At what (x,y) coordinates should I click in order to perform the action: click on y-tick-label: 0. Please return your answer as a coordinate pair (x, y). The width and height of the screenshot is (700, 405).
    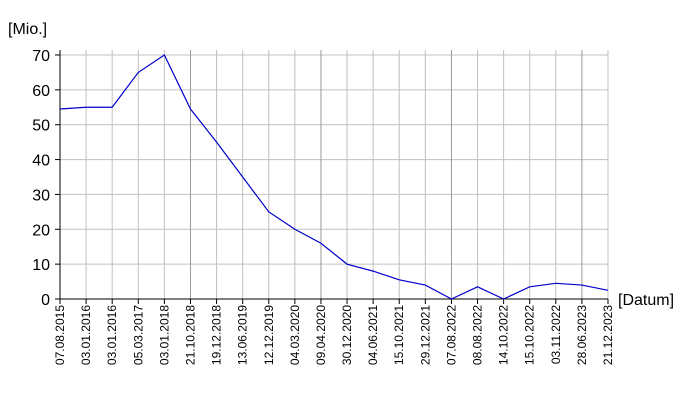
    Looking at the image, I should click on (45, 300).